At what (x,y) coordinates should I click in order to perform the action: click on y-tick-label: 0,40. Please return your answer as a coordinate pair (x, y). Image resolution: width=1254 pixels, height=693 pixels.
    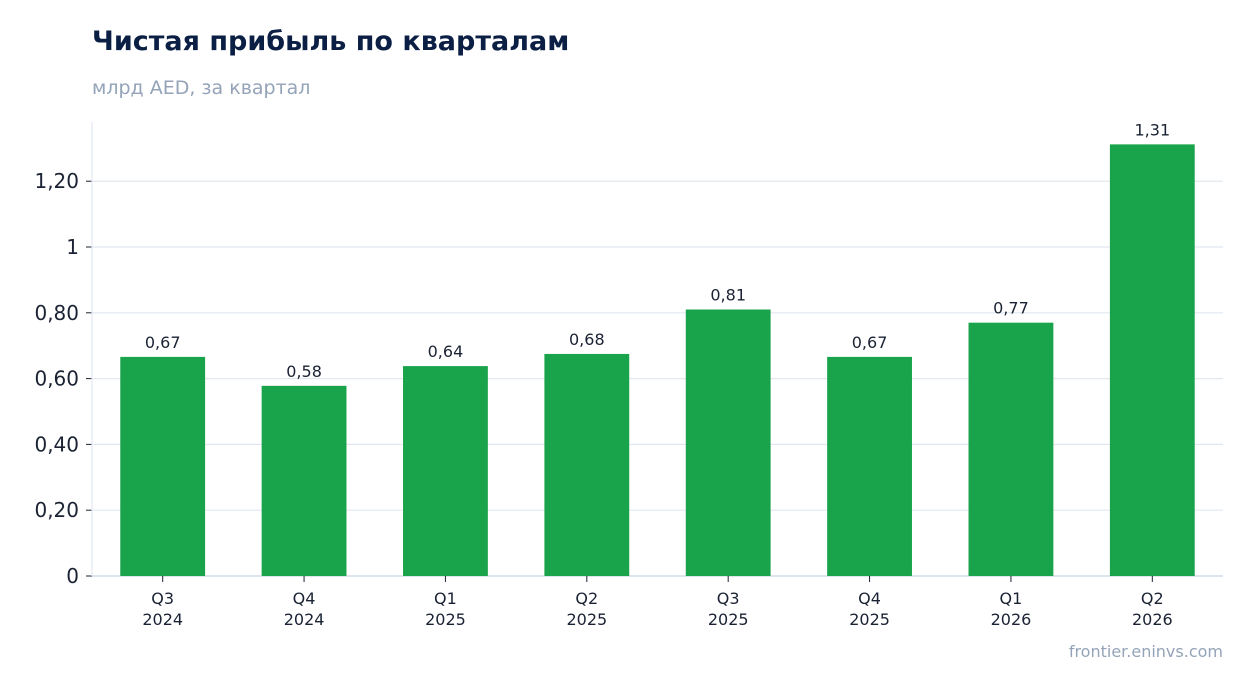
    Looking at the image, I should click on (56, 444).